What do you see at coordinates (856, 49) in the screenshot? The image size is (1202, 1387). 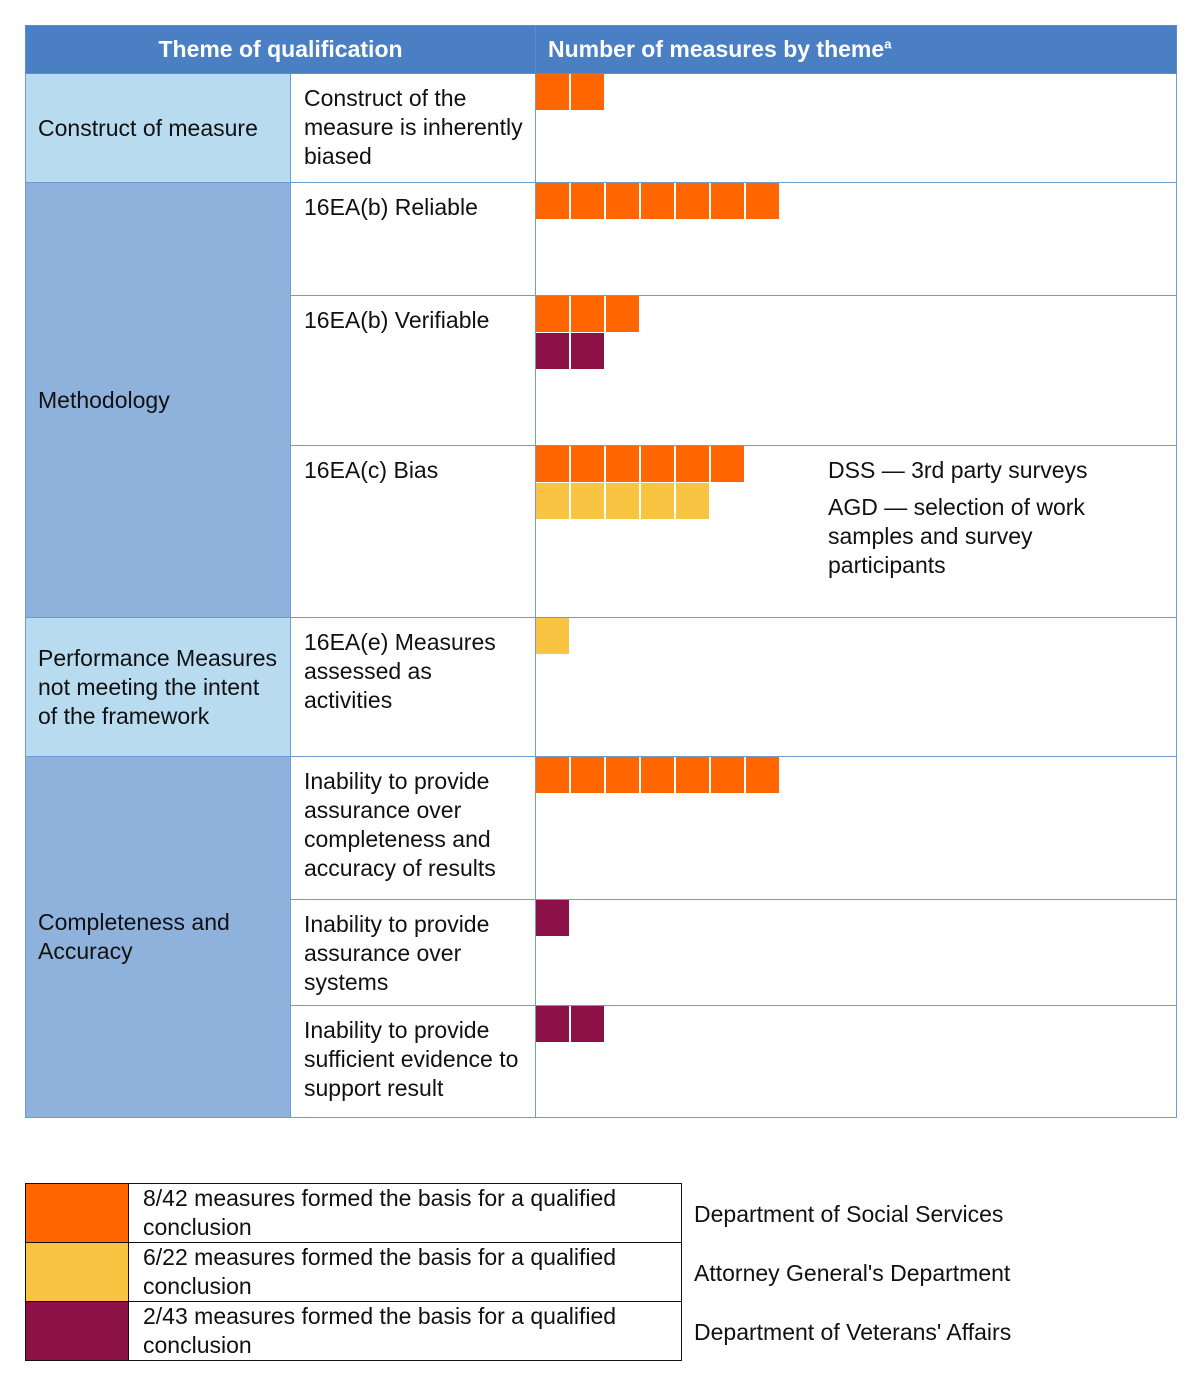 I see `measures-column-header: Number of measures by themea` at bounding box center [856, 49].